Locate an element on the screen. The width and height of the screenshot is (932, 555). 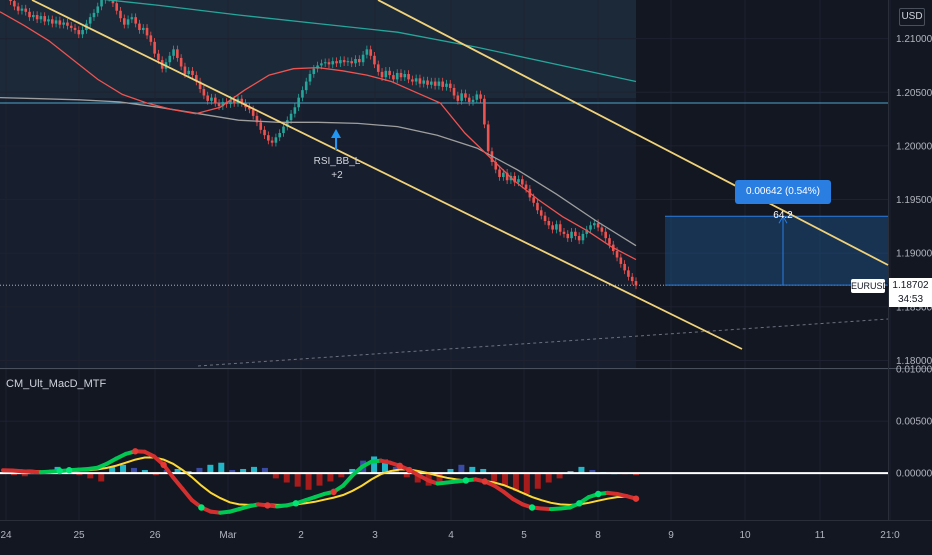
time-tick-label: 26 is located at coordinates (155, 535).